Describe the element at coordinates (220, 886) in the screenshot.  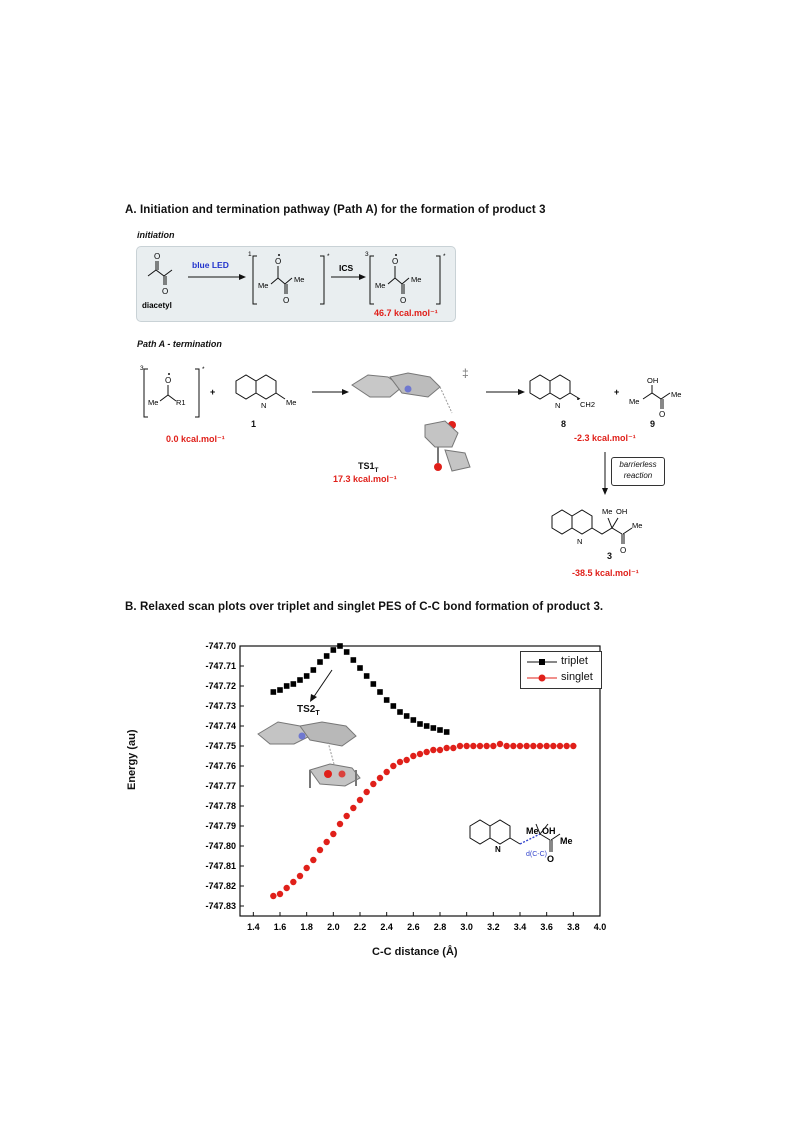
I see `y-tick-label: -747.82` at that location.